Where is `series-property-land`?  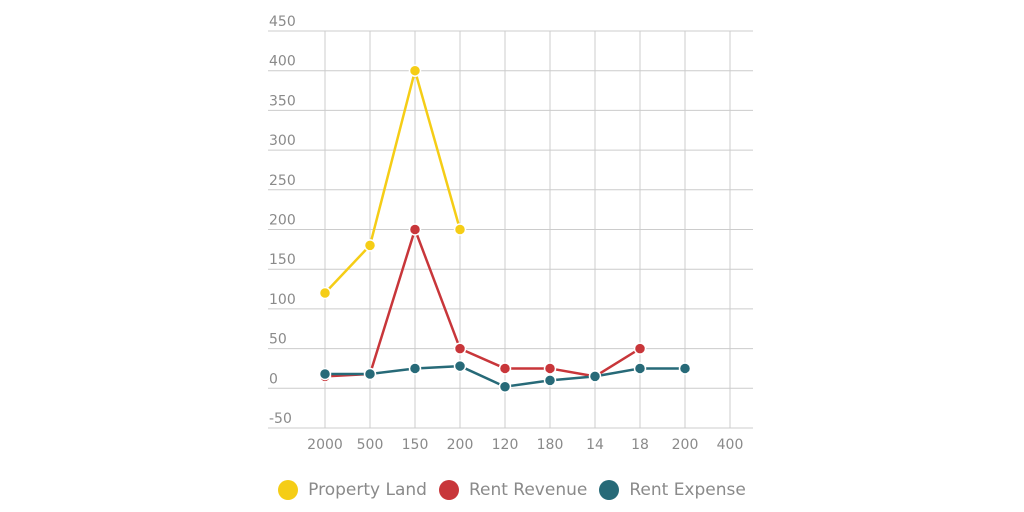
series-property-land is located at coordinates (392, 182).